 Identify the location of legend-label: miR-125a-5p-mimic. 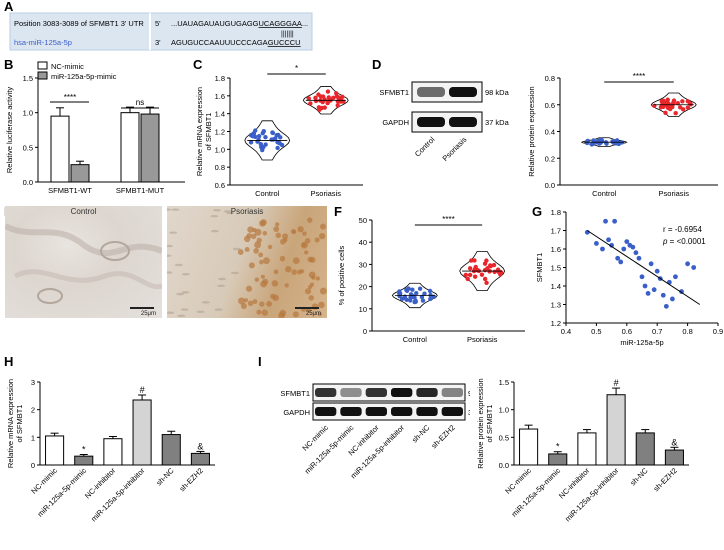
(84, 76).